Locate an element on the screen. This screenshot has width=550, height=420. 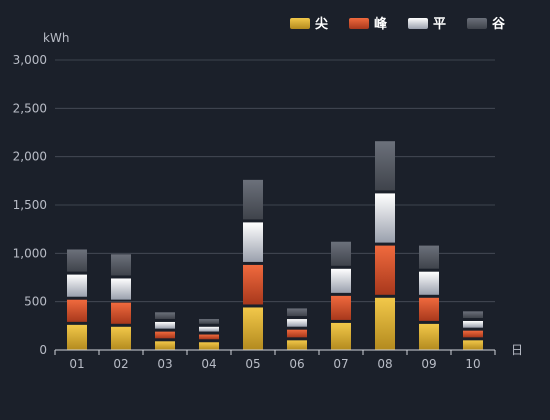
legend-label: 平 is located at coordinates (439, 24).